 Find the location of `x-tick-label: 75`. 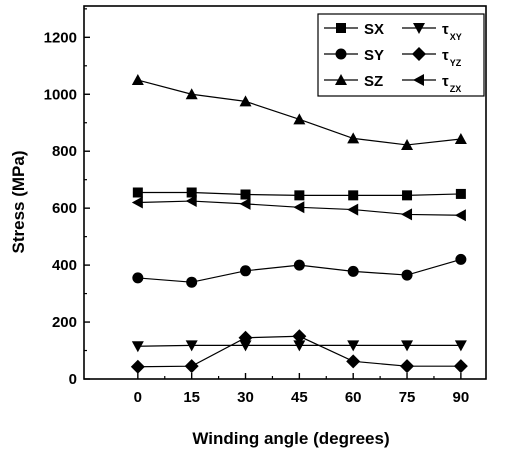

x-tick-label: 75 is located at coordinates (407, 397).